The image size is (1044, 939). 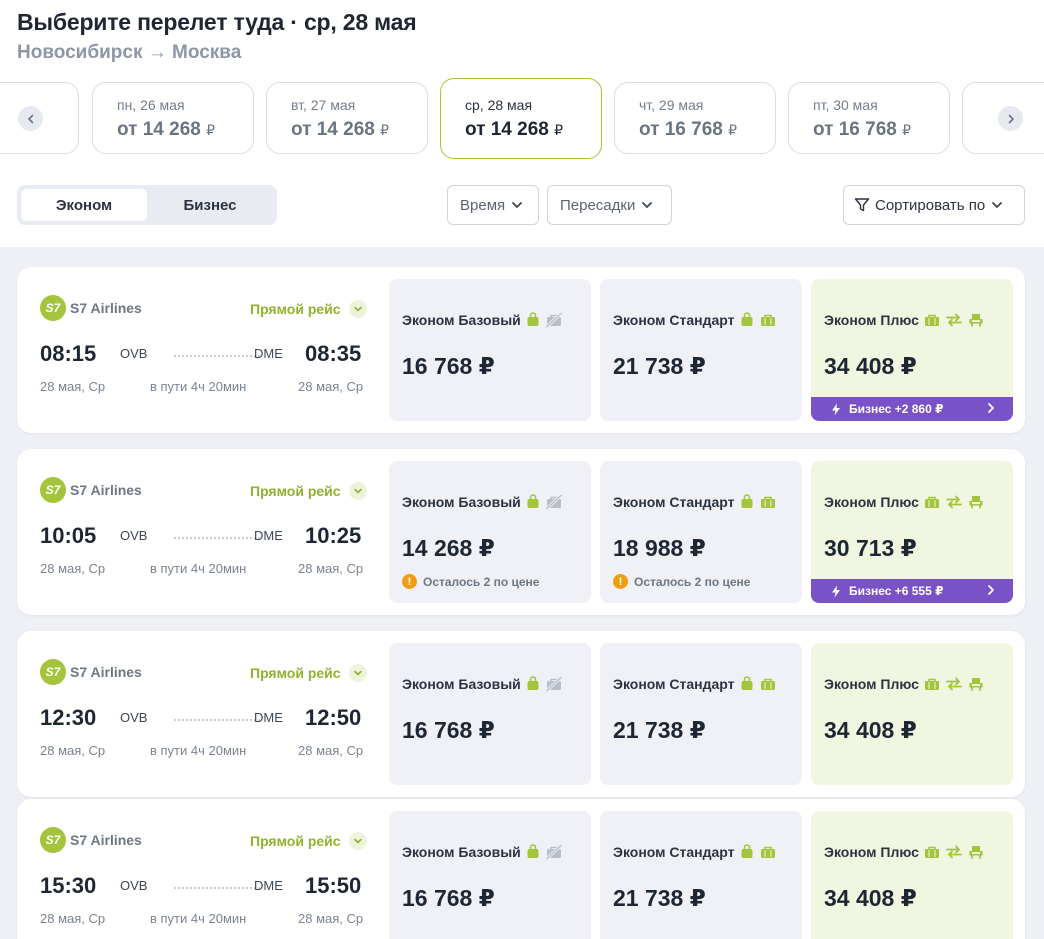 What do you see at coordinates (173, 118) in the screenshot?
I see `date-card-mon-26: пн, 26 мая от 14 268 ₽` at bounding box center [173, 118].